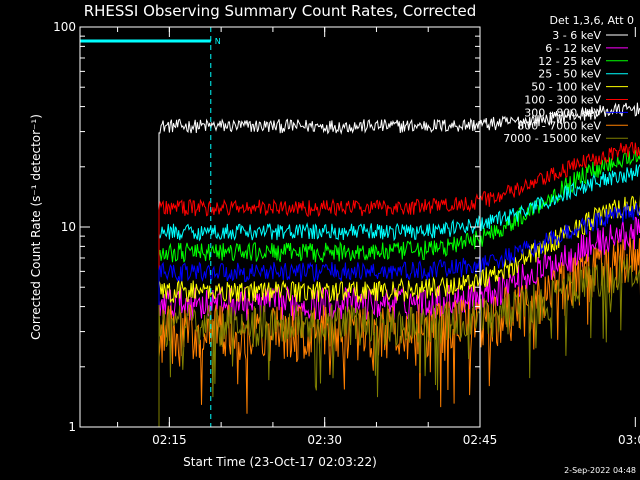 The image size is (640, 480). Describe the element at coordinates (324, 440) in the screenshot. I see `x-tick-label: 02:30` at that location.